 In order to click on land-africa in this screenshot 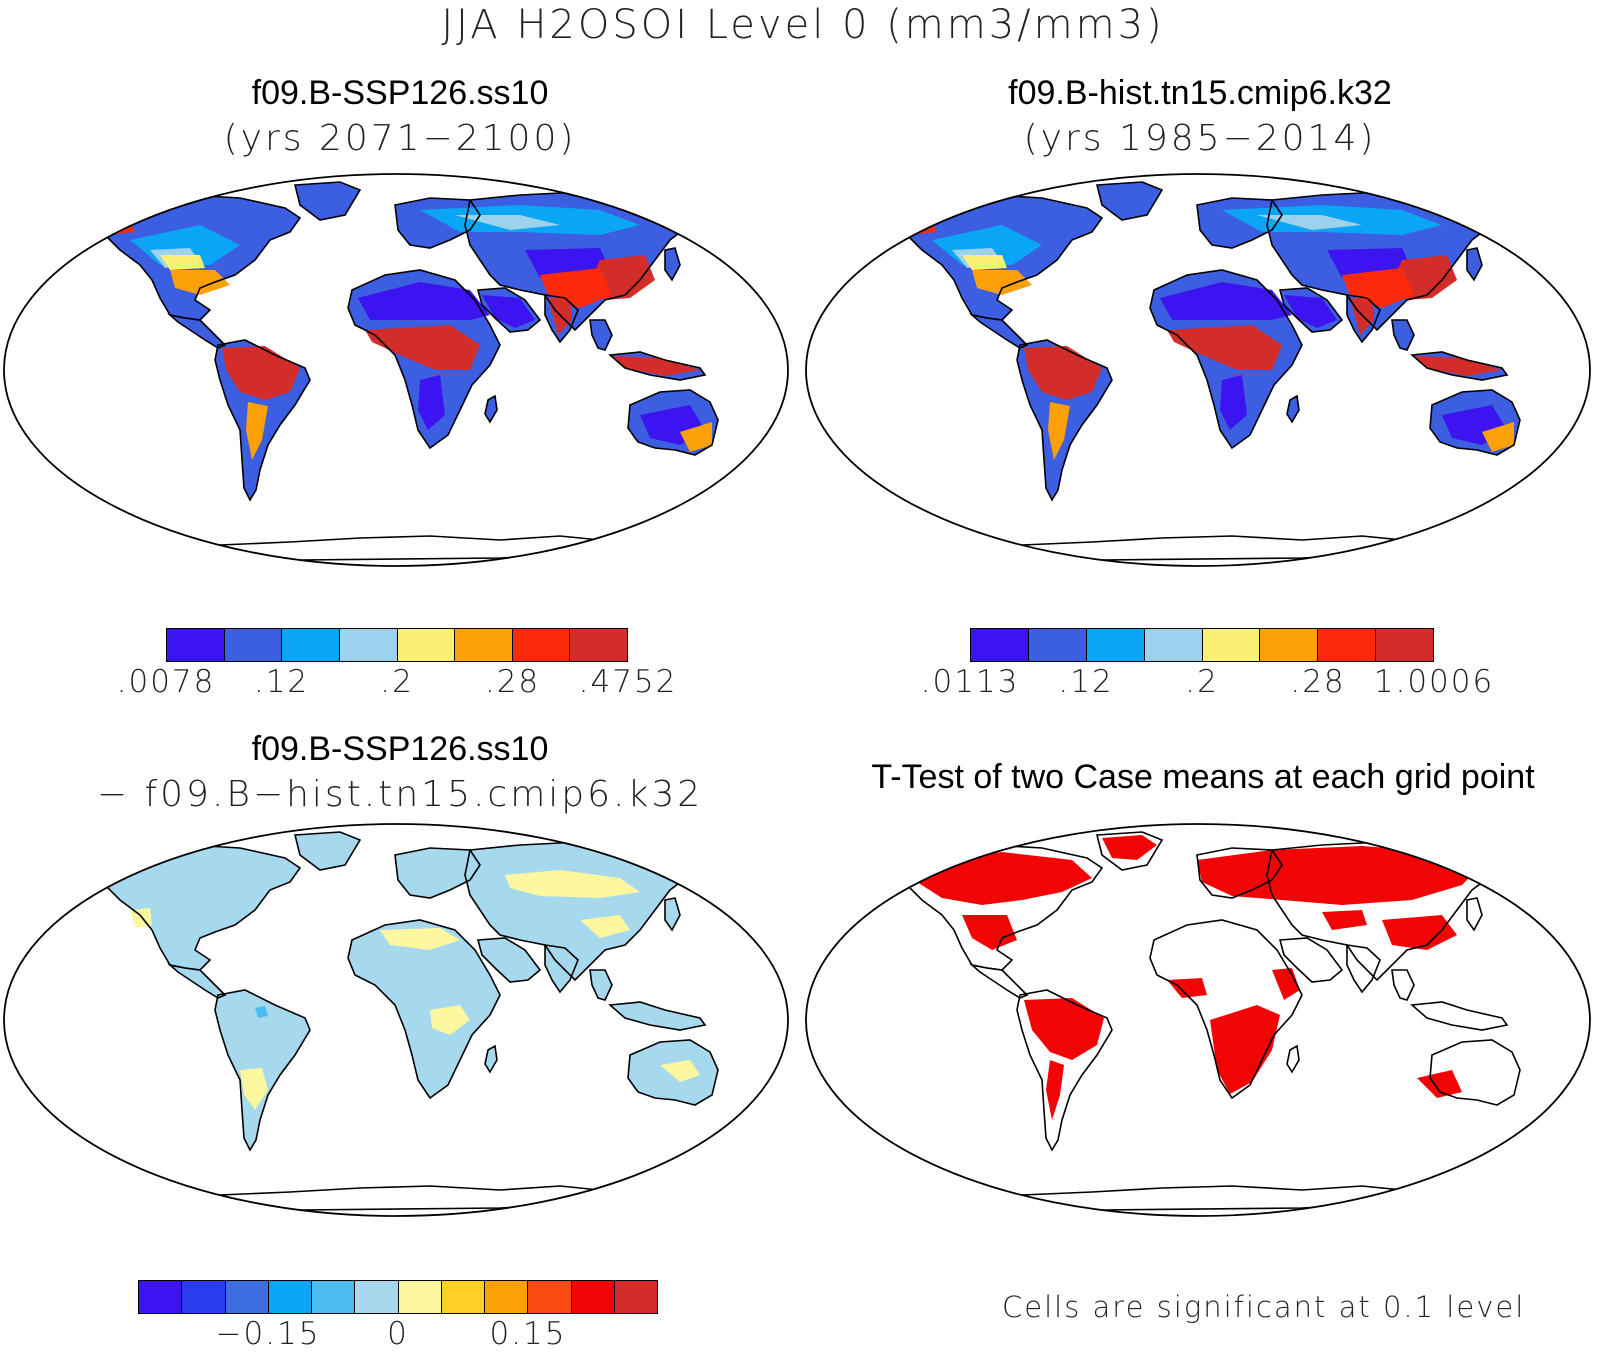, I will do `click(424, 1009)`.